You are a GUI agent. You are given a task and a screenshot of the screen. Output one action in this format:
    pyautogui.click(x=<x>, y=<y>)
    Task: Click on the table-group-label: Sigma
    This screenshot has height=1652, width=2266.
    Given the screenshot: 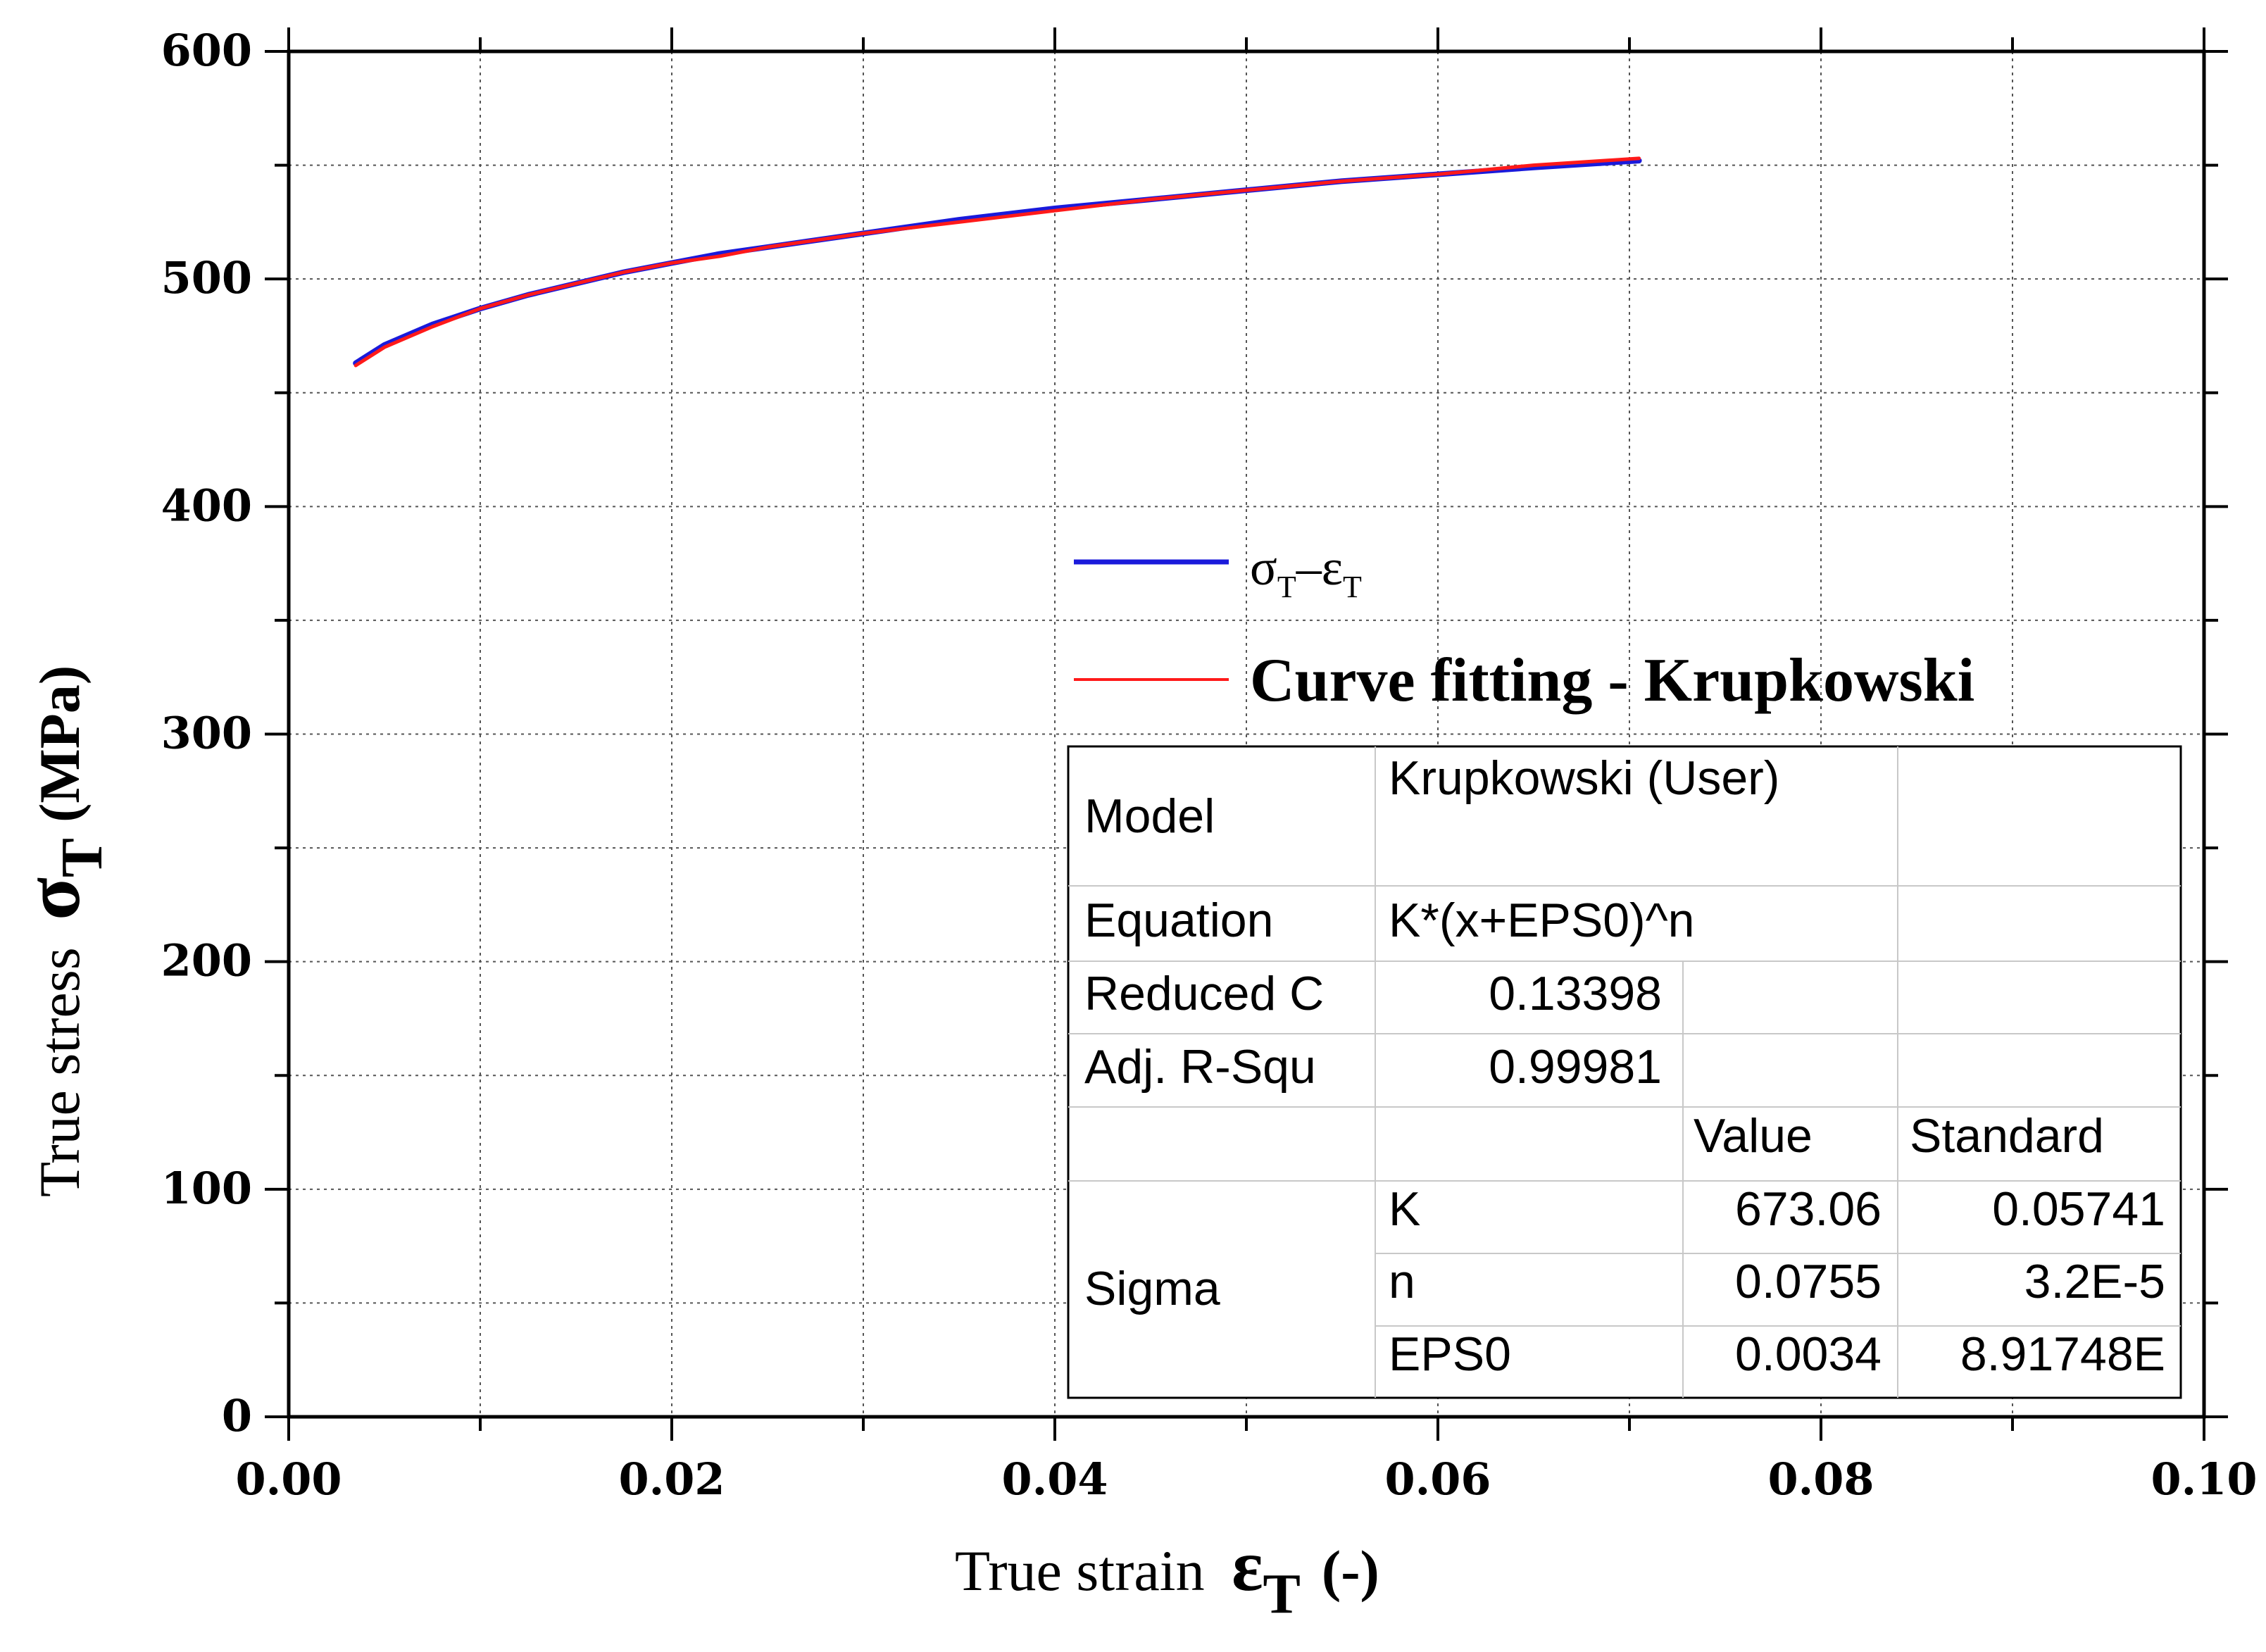 What is the action you would take?
    pyautogui.click(x=1152, y=1288)
    